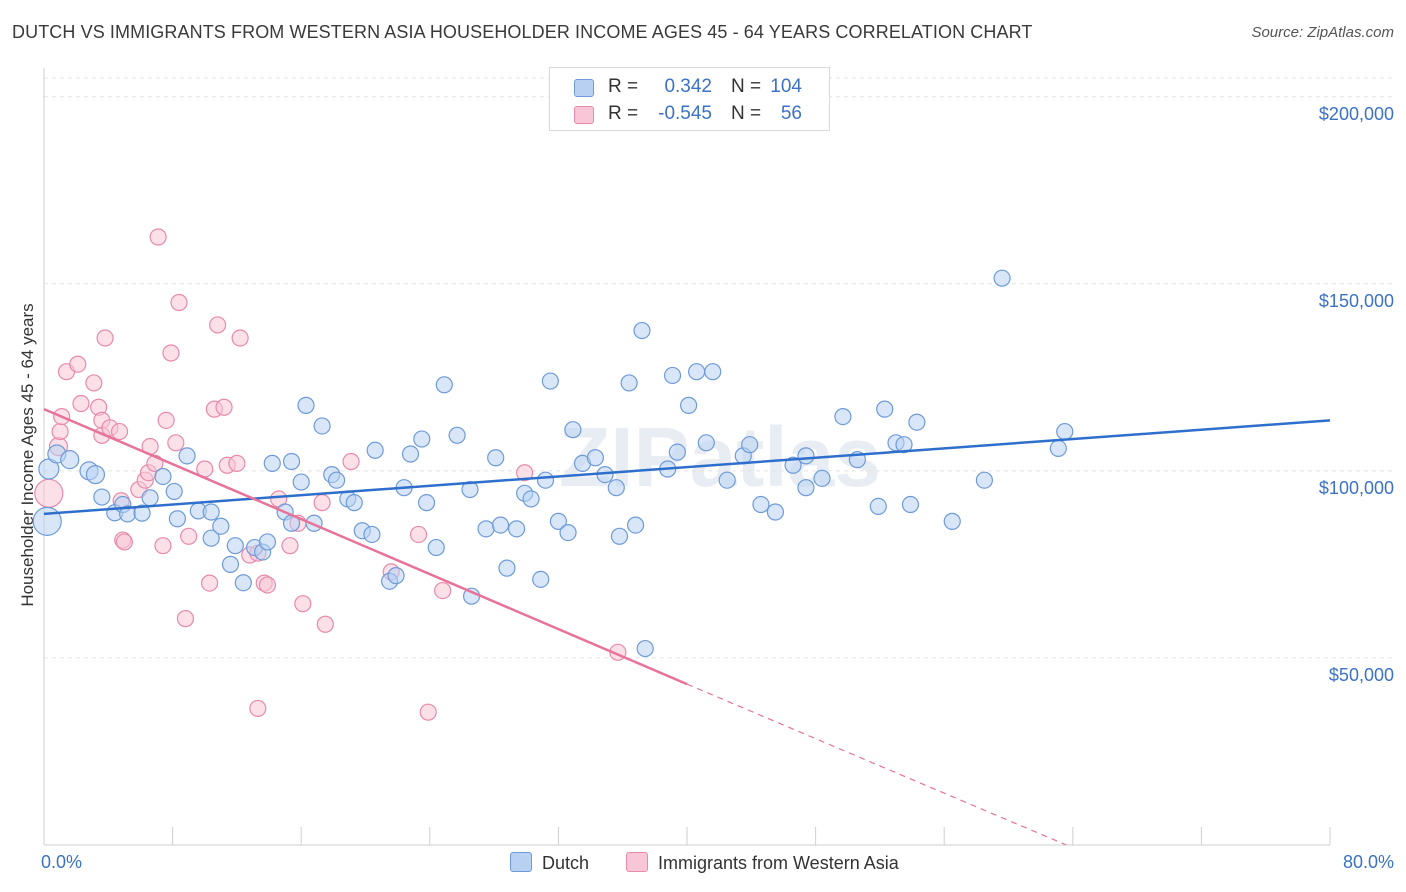 The image size is (1406, 892). I want to click on stats-row-immigrants: R = -0.545 N = 56, so click(689, 114).